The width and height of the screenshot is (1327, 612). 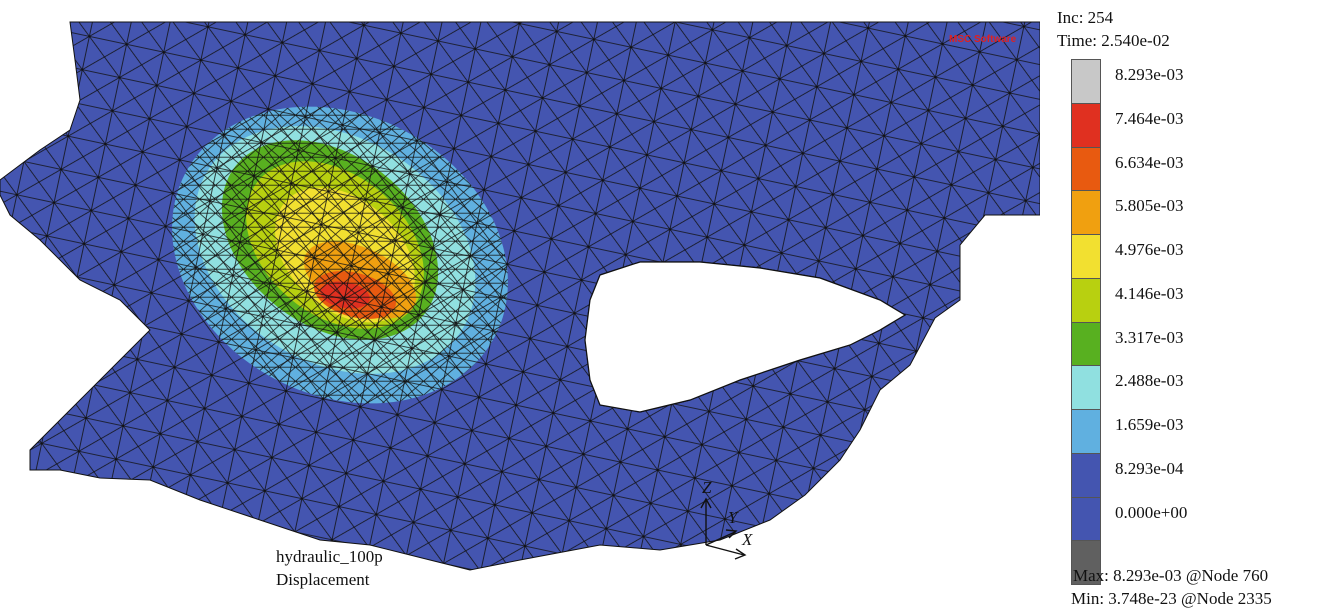 What do you see at coordinates (1149, 118) in the screenshot?
I see `legend-label: 7.464e-03` at bounding box center [1149, 118].